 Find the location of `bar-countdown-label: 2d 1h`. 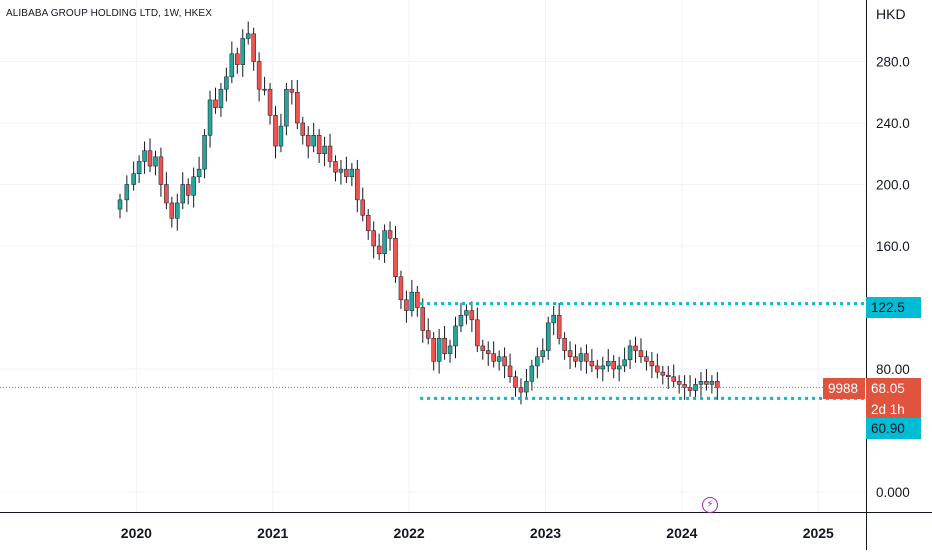

bar-countdown-label: 2d 1h is located at coordinates (893, 409).